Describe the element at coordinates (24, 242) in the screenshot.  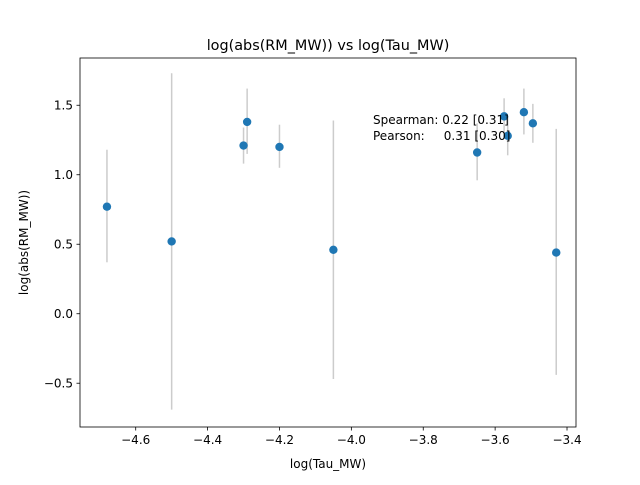
I see `y-axis-label: log(abs(RM_MW))` at that location.